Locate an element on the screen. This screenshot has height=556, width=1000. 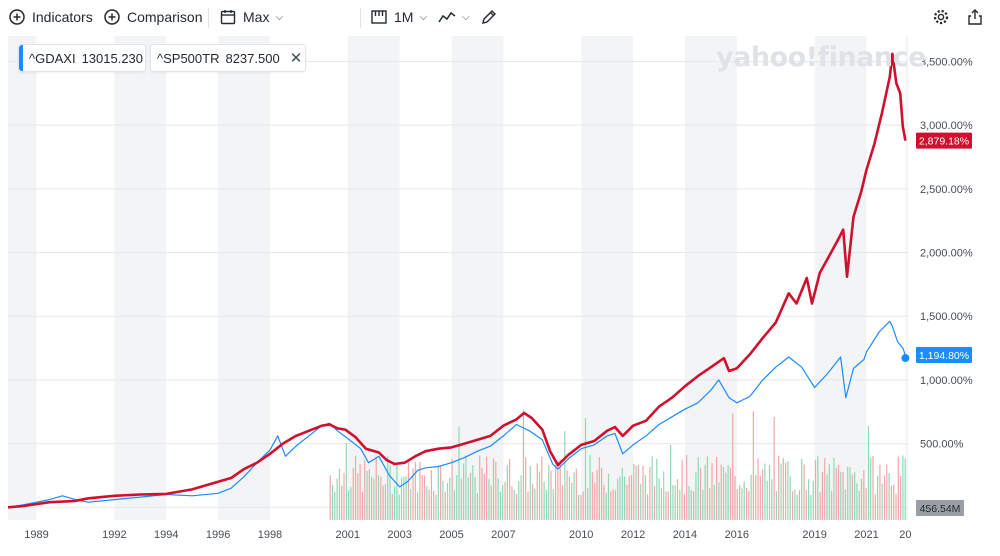
comparison-button: Comparison is located at coordinates (152, 17).